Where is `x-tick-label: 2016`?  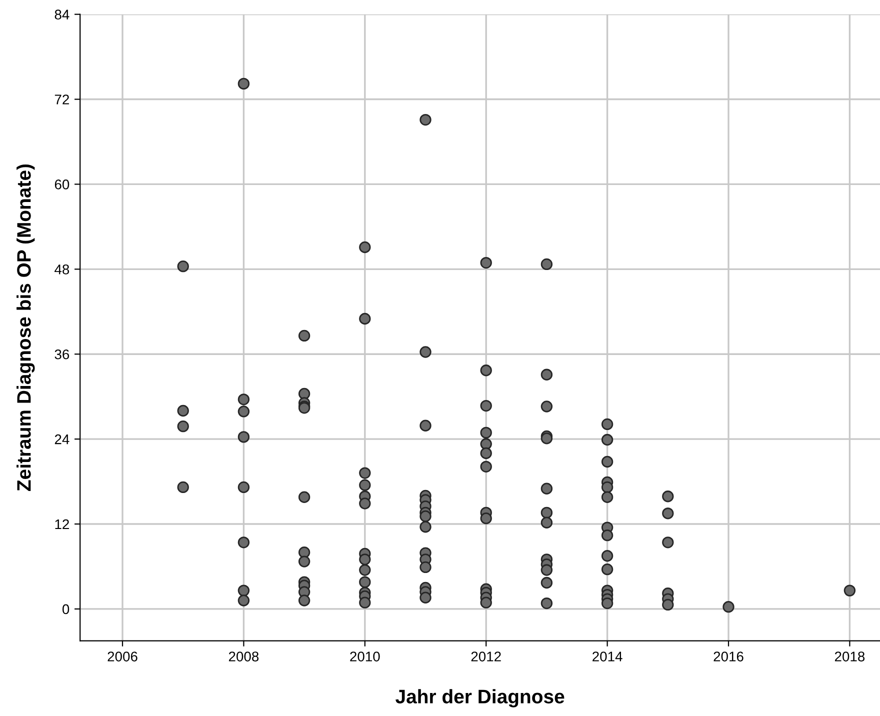 x-tick-label: 2016 is located at coordinates (729, 657).